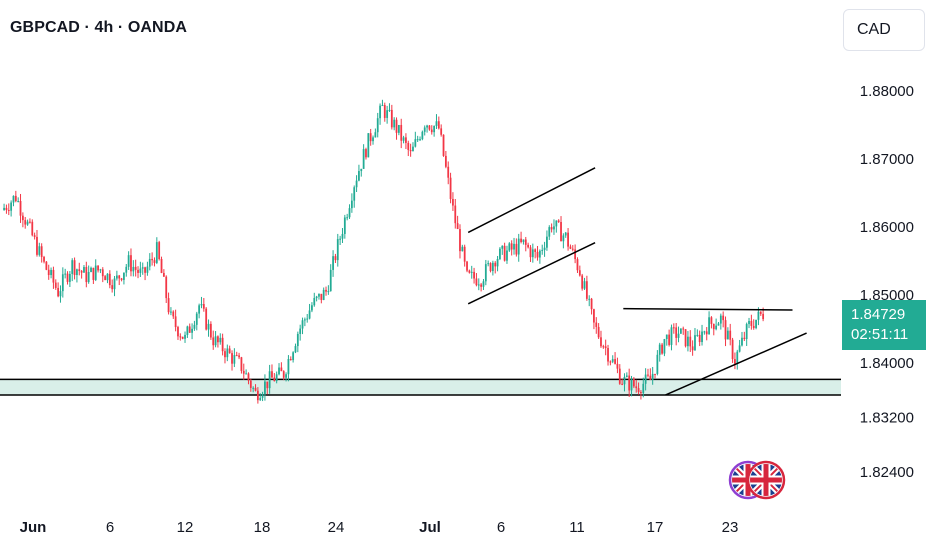 Image resolution: width=932 pixels, height=550 pixels. I want to click on x-tick-label: Jul, so click(430, 527).